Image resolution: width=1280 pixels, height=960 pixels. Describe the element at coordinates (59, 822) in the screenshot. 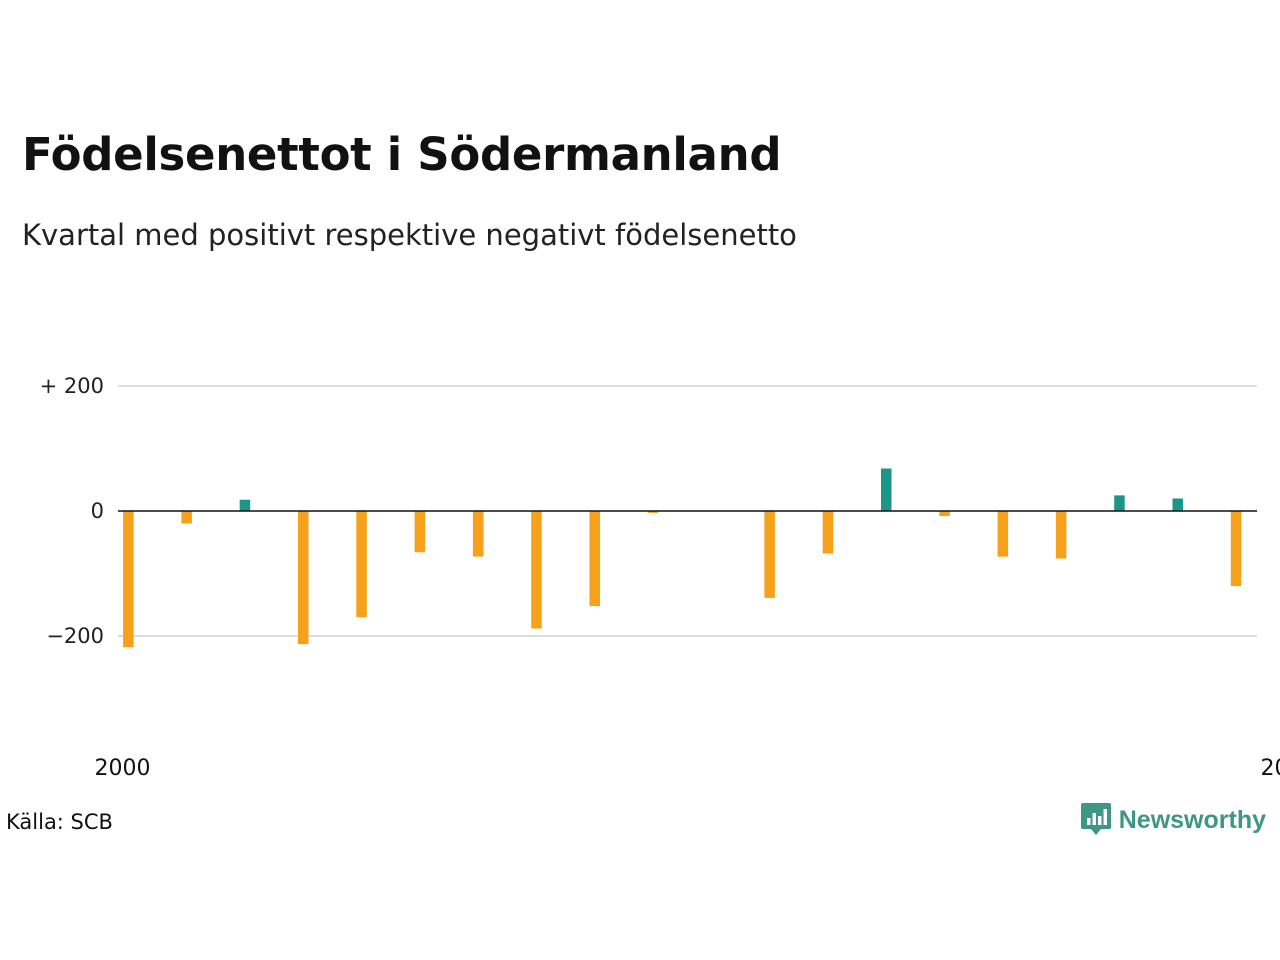

I see `source-note: Källa: SCB` at that location.